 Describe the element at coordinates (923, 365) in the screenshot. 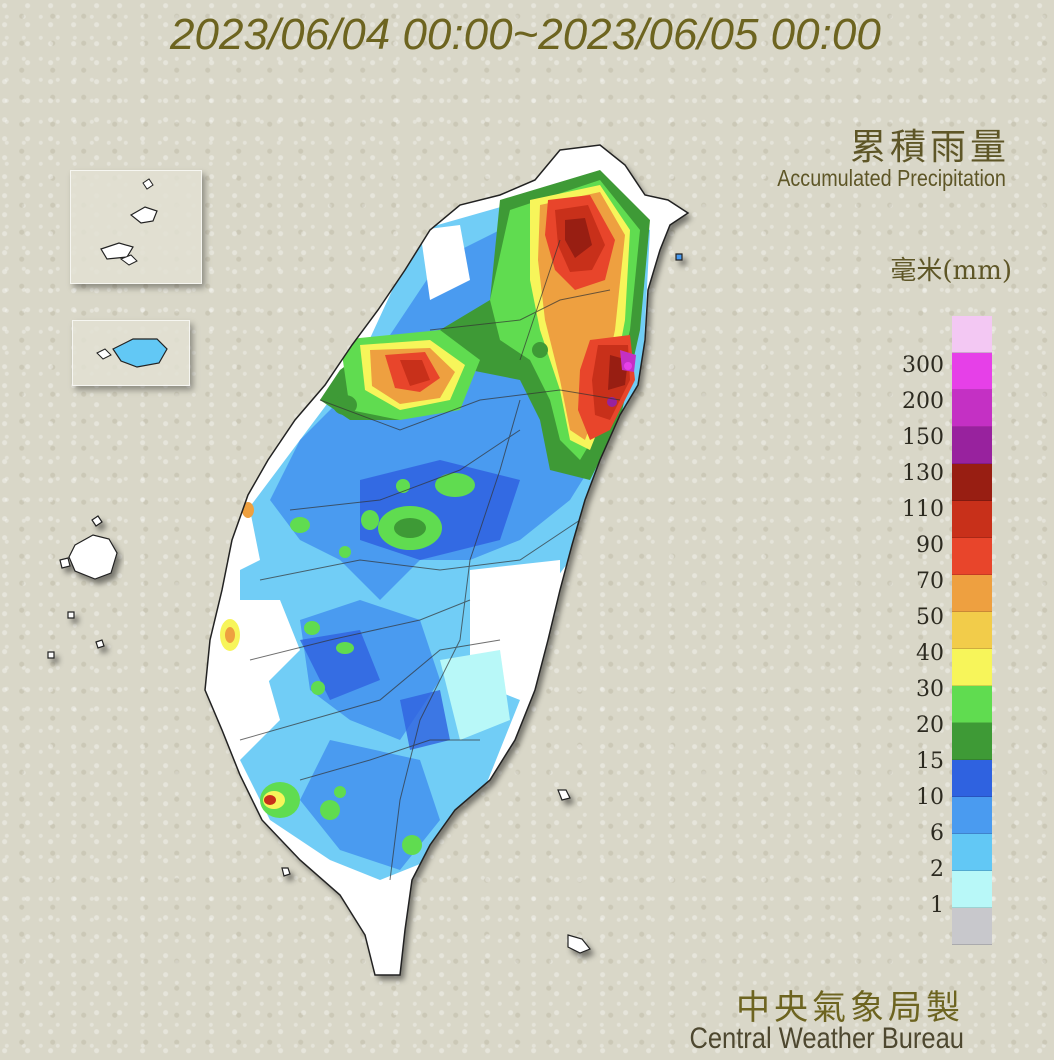

I see `legend-label-300: 300` at that location.